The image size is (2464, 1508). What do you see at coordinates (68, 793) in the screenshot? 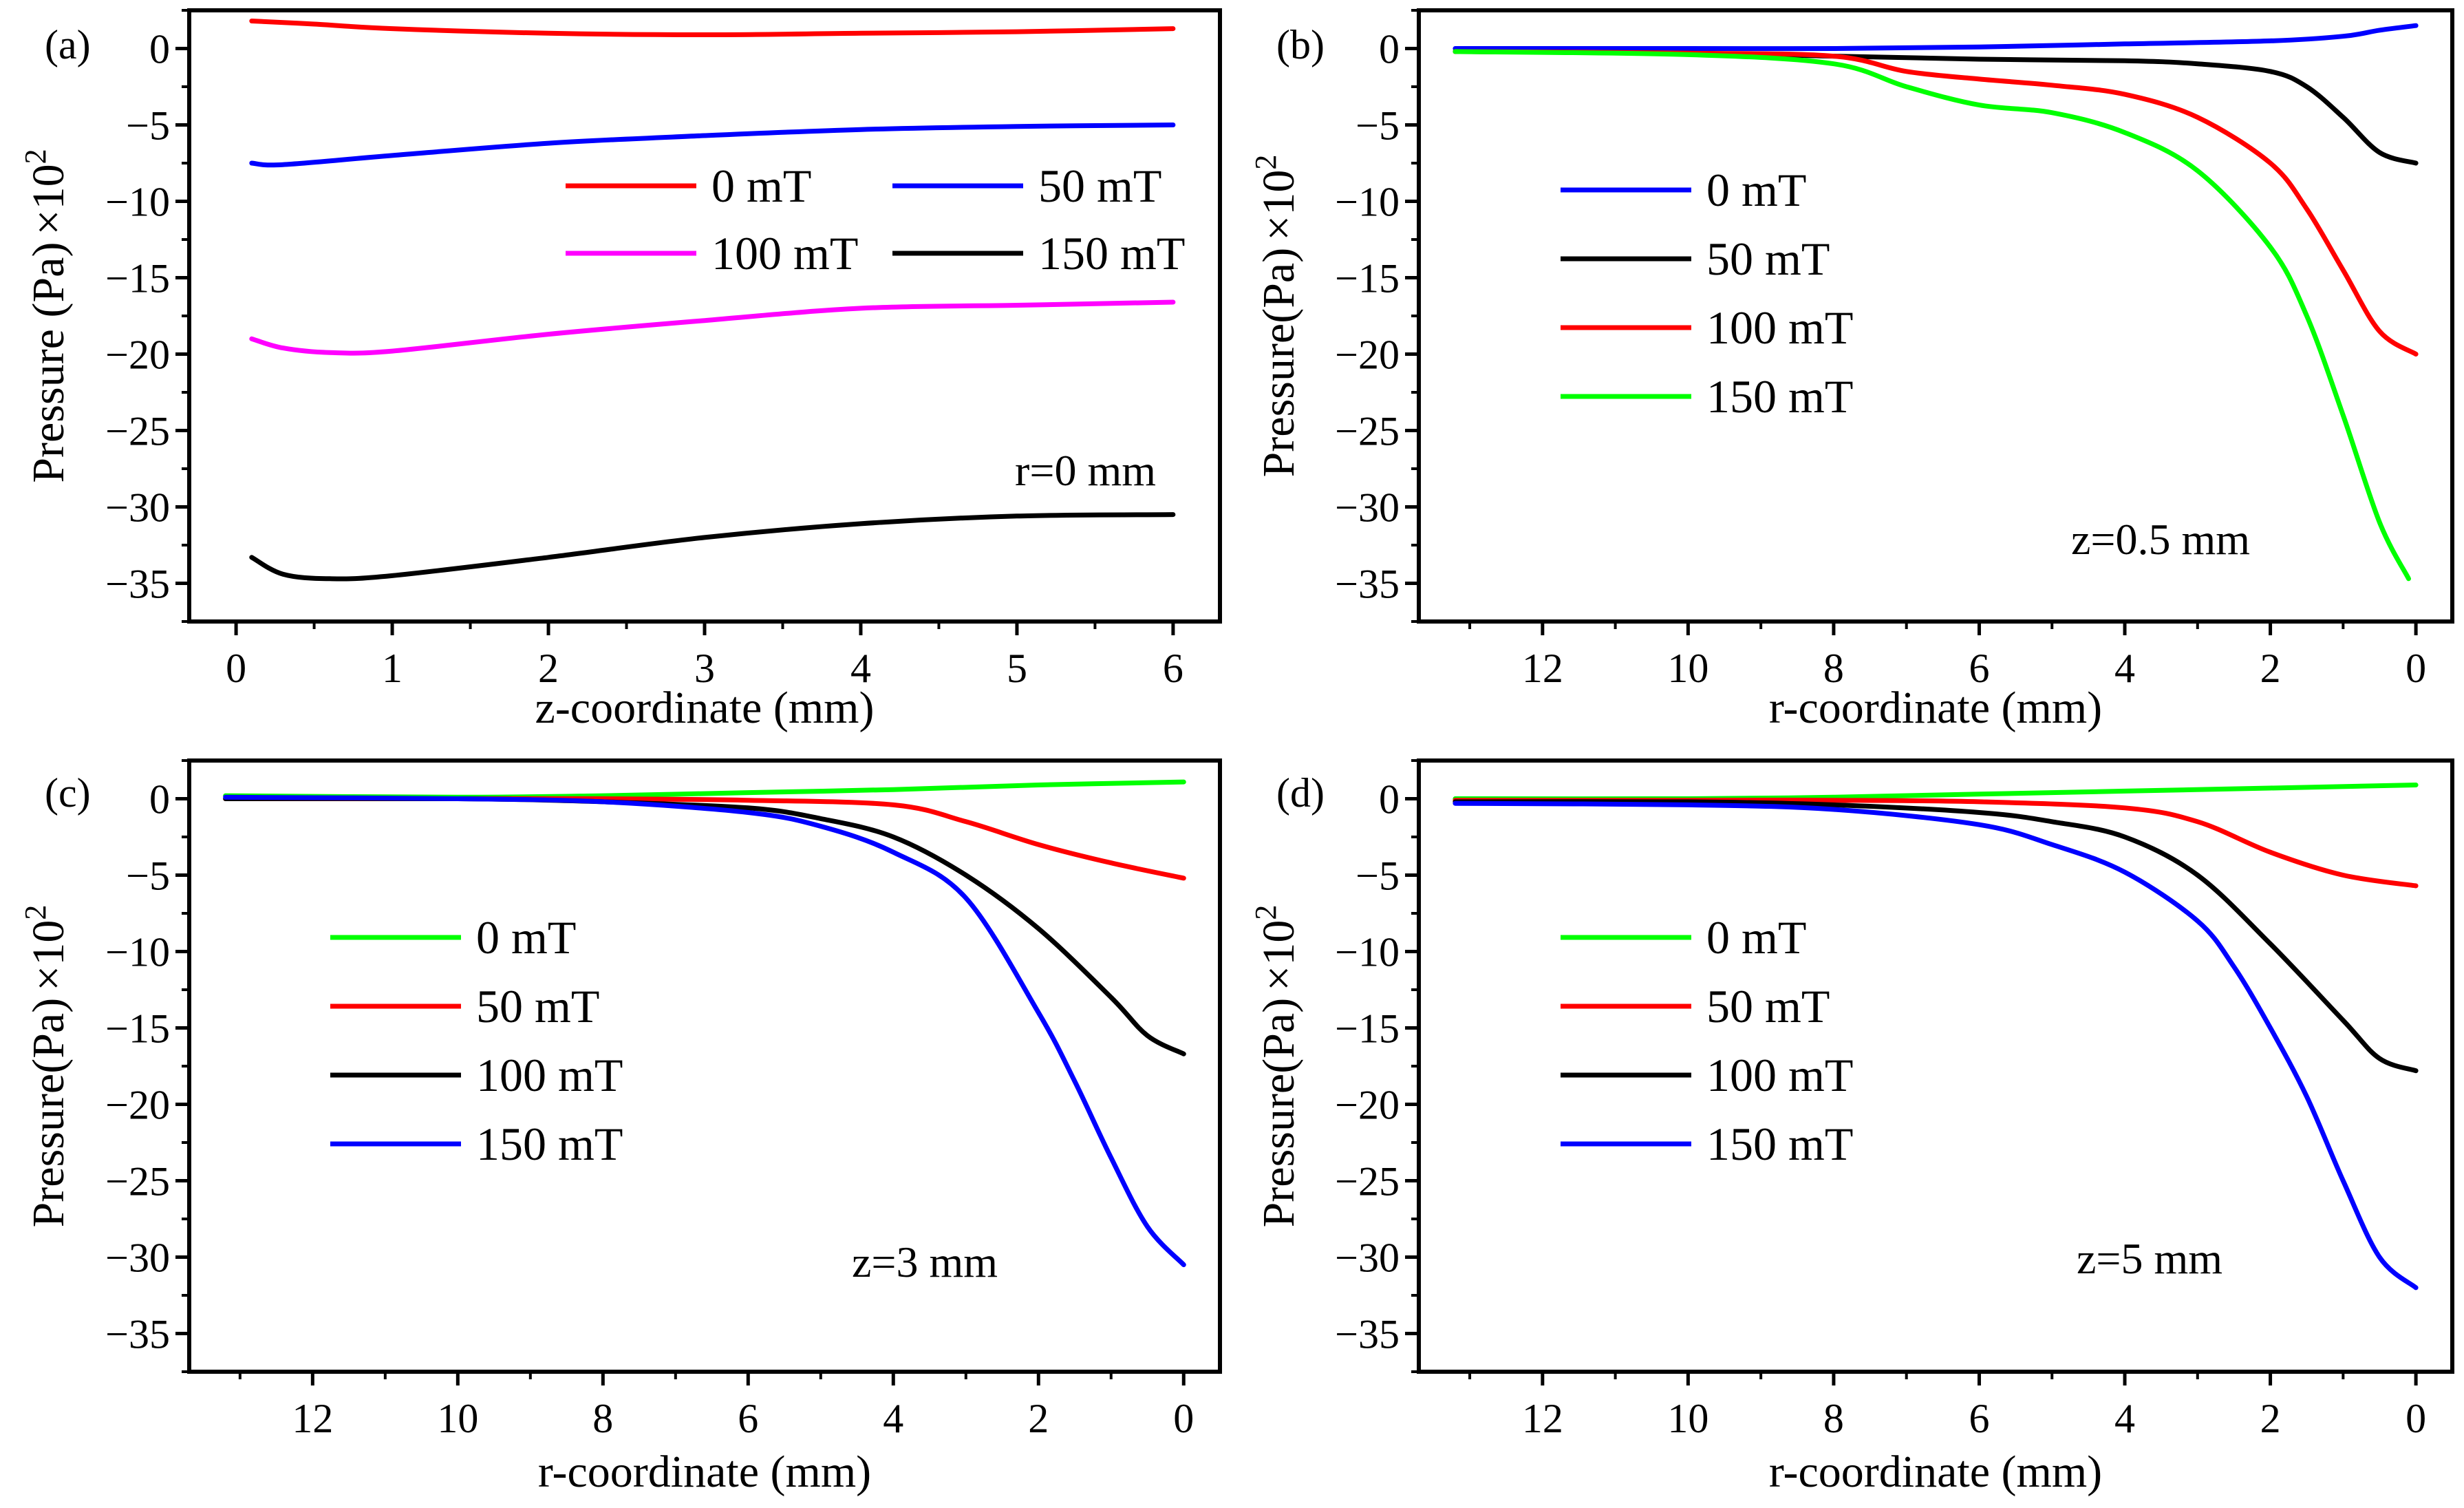
I see `panel-label: (c)` at bounding box center [68, 793].